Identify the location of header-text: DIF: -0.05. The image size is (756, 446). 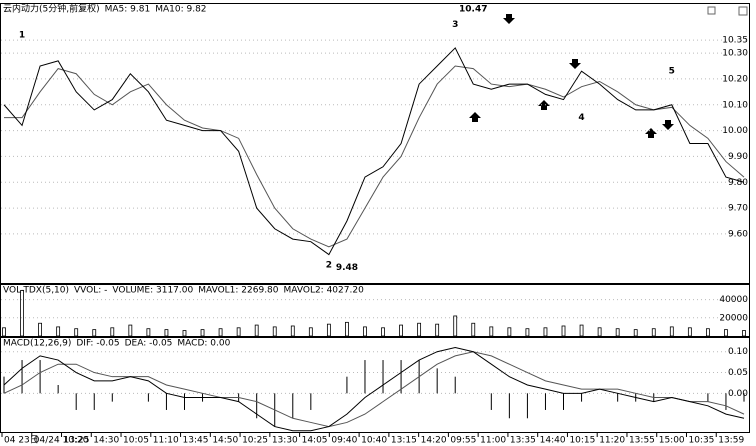
(97, 344).